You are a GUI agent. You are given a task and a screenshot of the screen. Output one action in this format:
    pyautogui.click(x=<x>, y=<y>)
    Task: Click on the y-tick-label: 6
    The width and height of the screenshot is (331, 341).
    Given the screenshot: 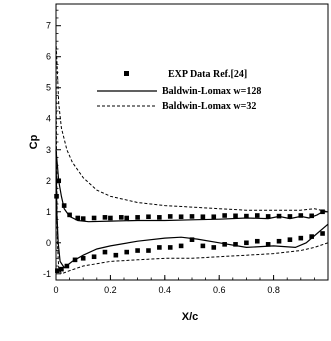 What is the action you would take?
    pyautogui.click(x=48, y=57)
    